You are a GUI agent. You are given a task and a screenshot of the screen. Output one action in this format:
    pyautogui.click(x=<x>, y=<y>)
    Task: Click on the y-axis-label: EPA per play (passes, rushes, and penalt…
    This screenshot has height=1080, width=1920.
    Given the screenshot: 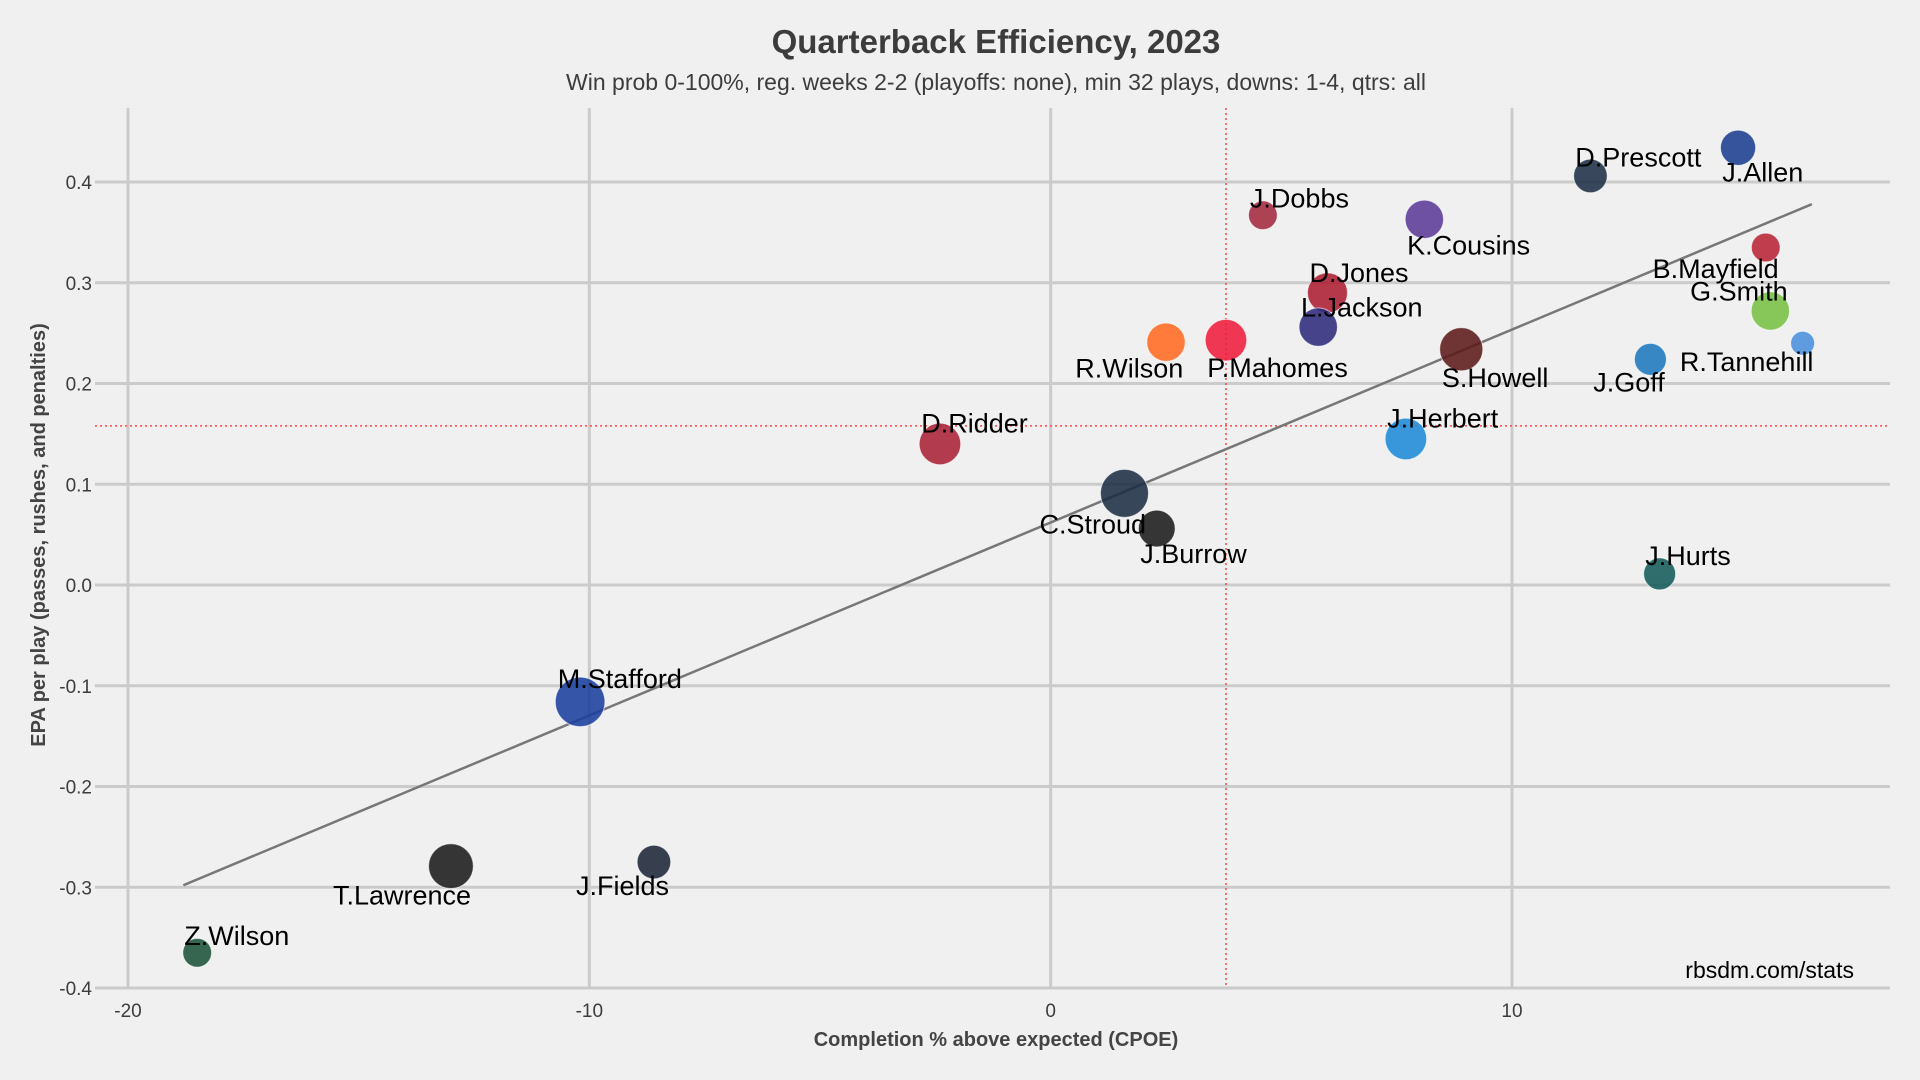 What is the action you would take?
    pyautogui.click(x=39, y=535)
    